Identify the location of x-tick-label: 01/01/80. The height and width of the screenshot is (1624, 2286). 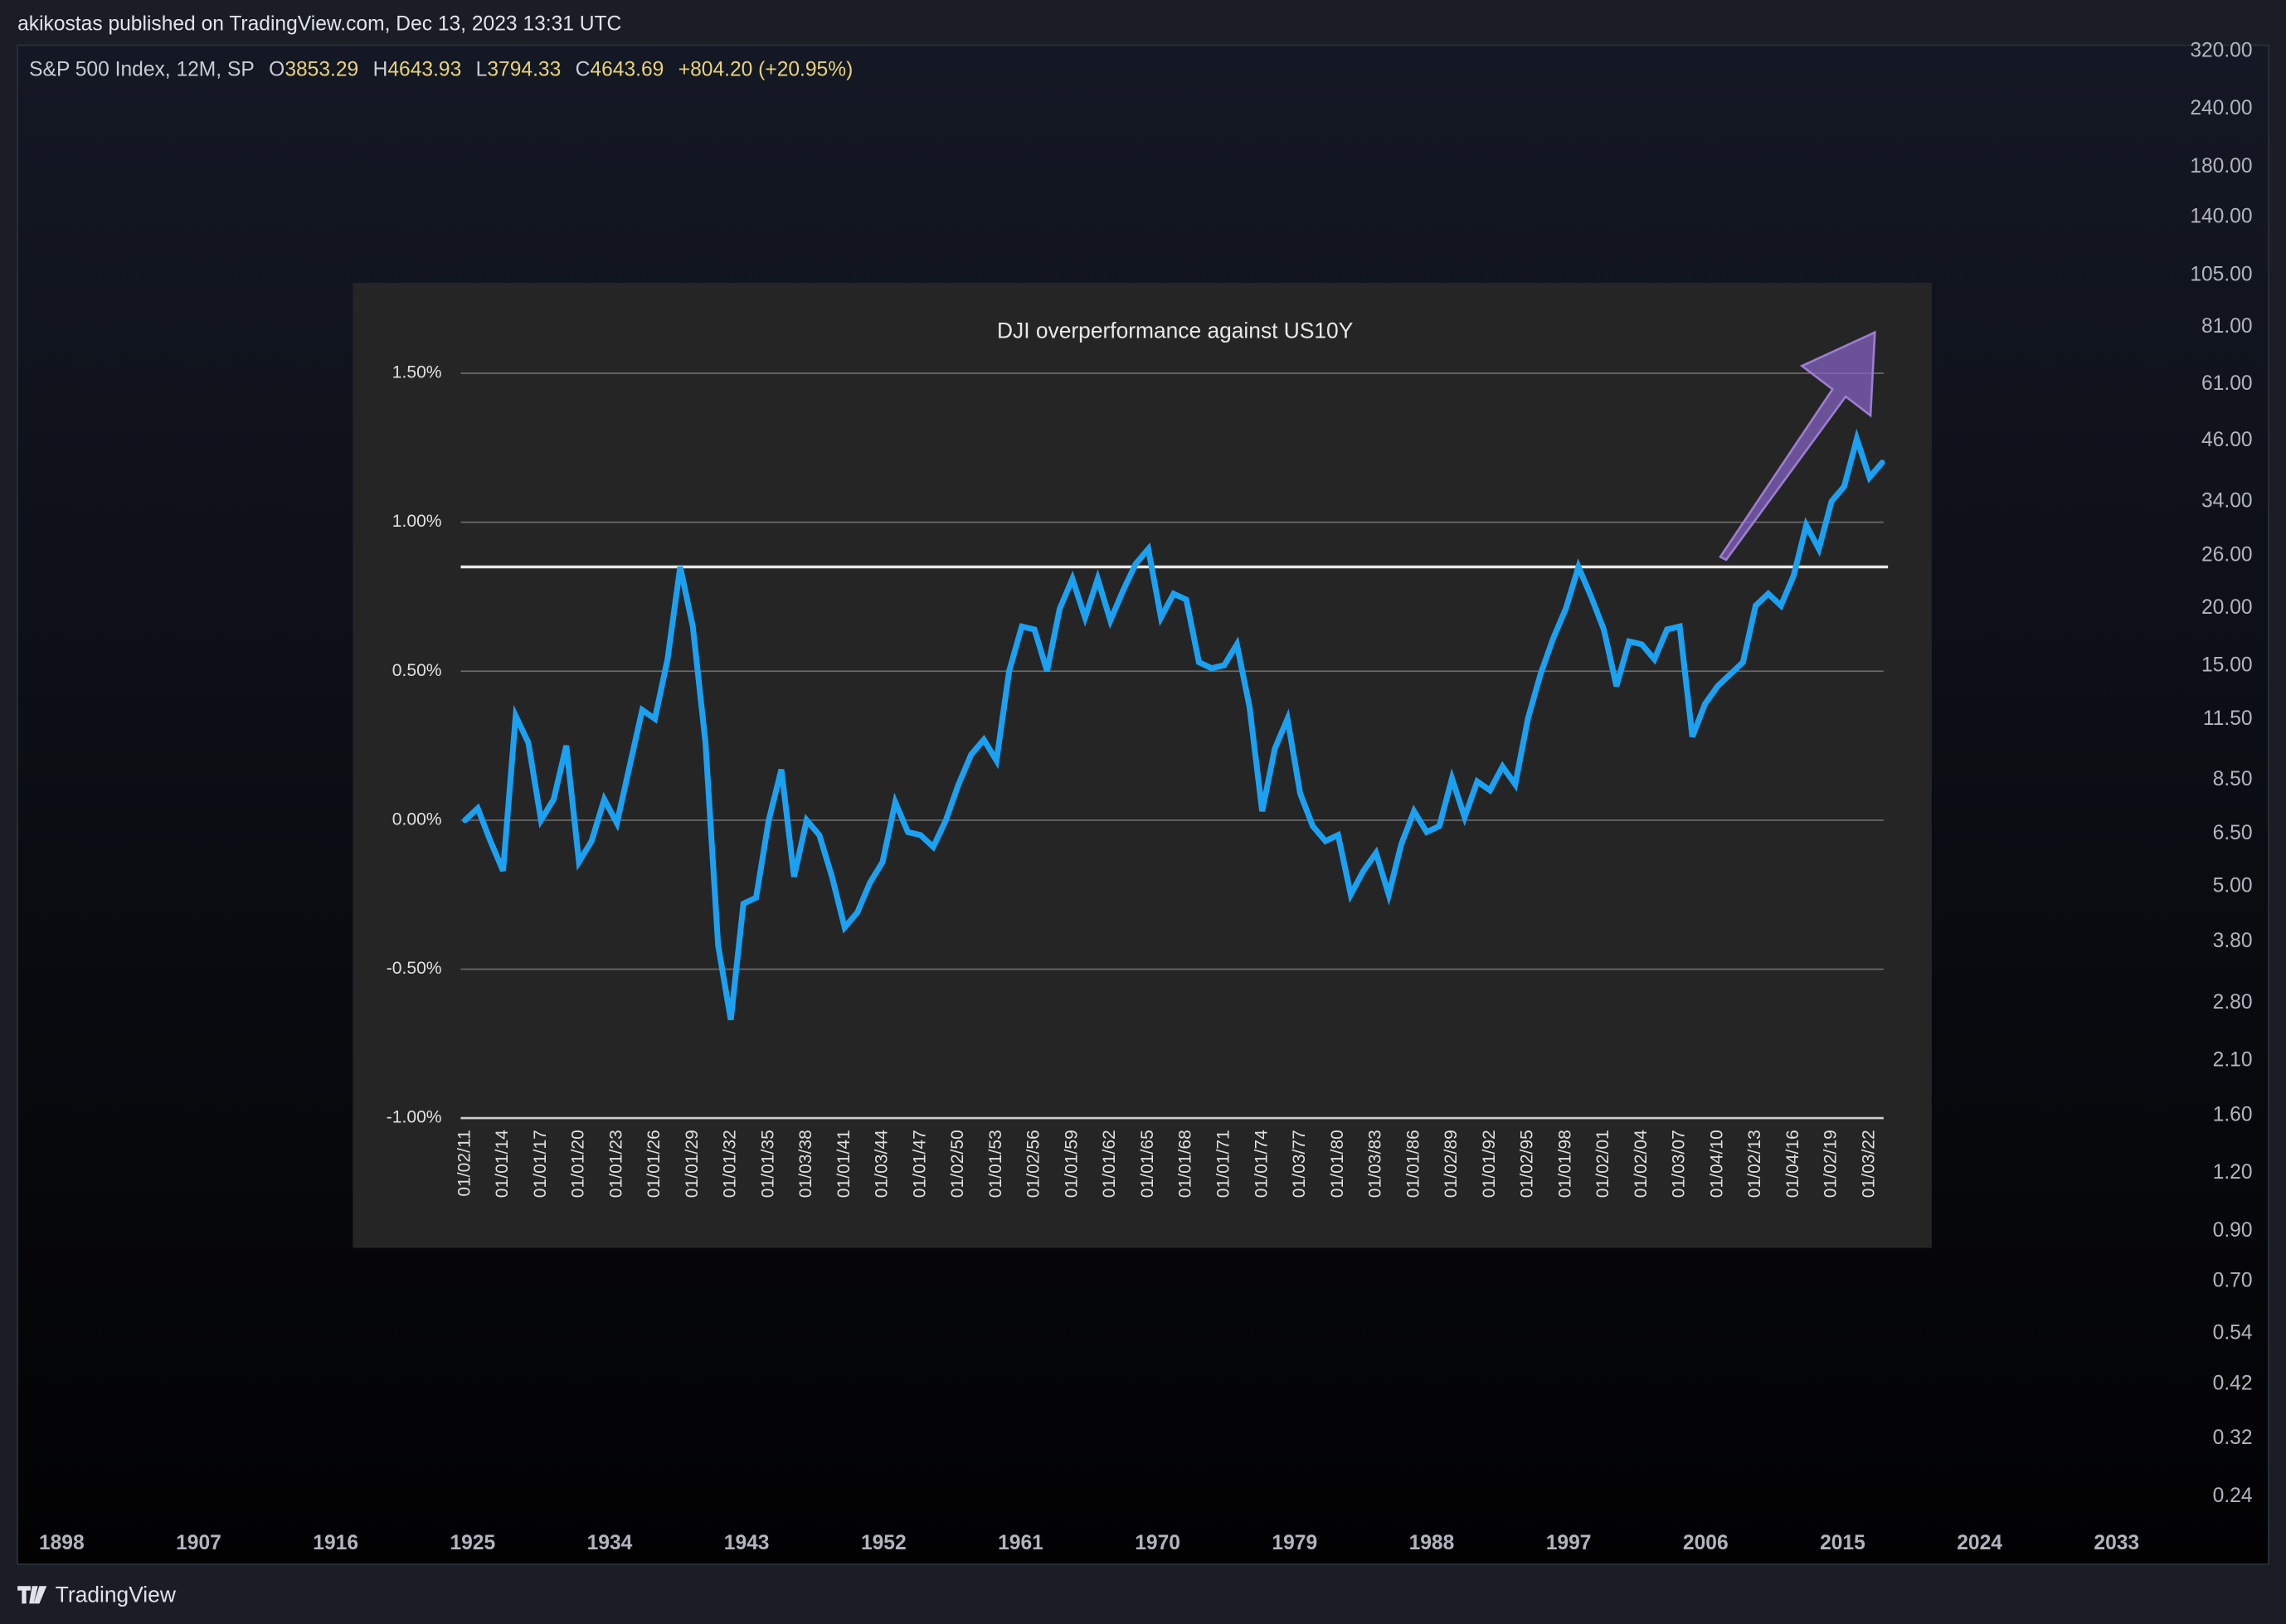
(1338, 1164).